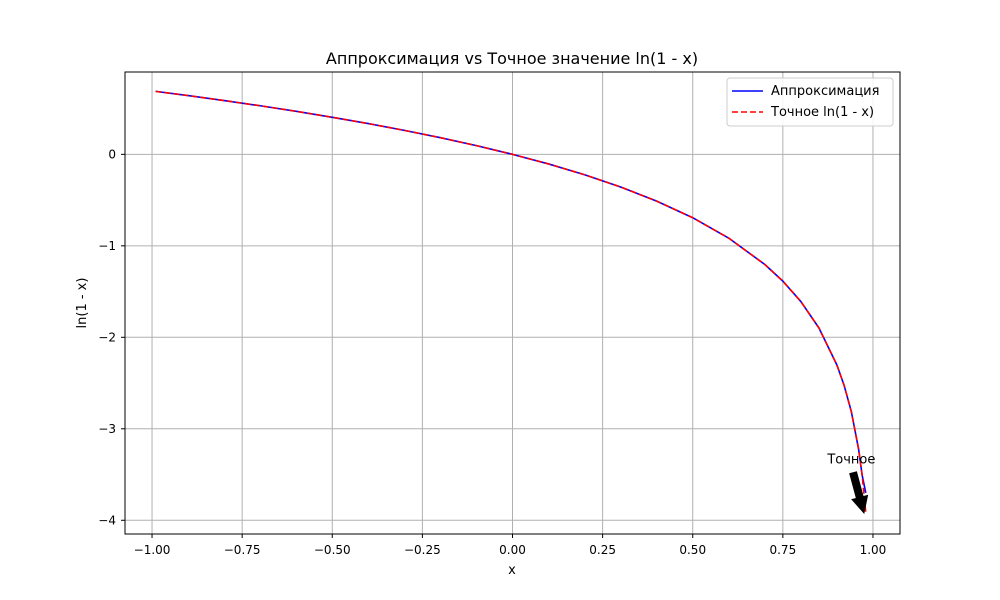 This screenshot has width=1000, height=600. I want to click on y-tick-label: −3, so click(107, 429).